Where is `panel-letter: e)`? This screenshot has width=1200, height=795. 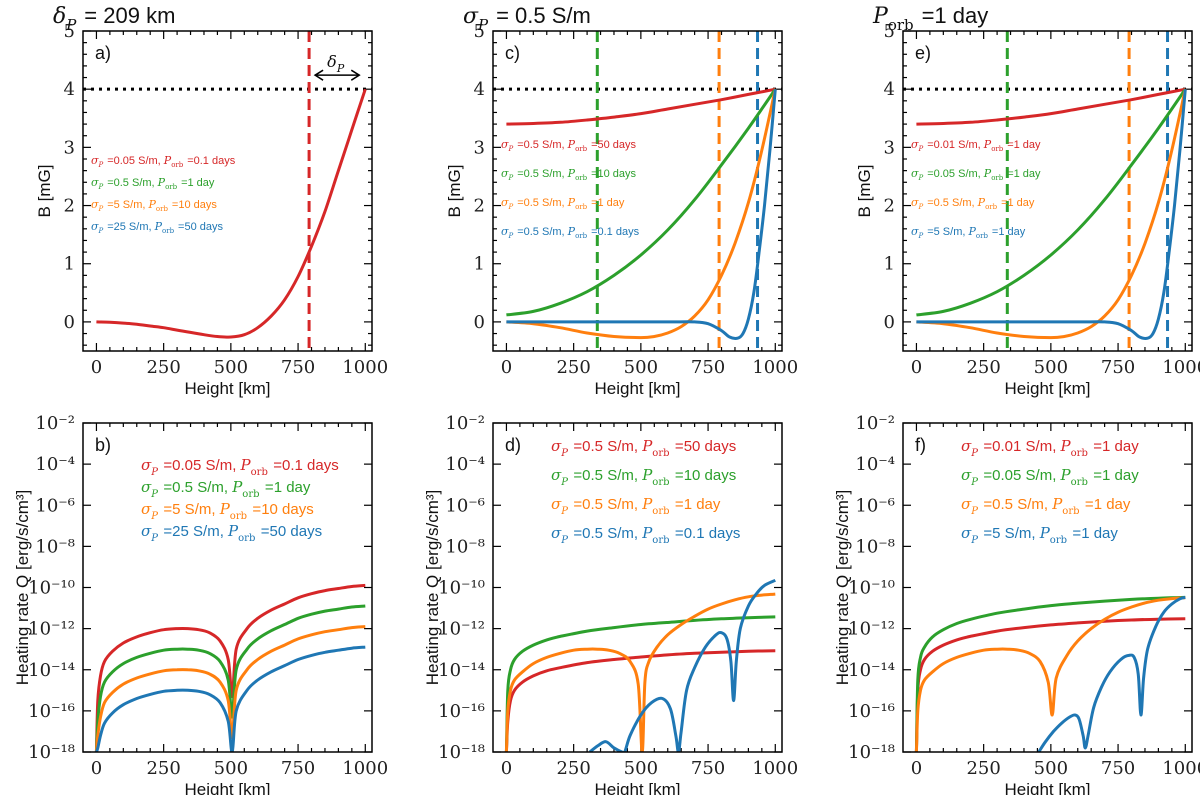 panel-letter: e) is located at coordinates (923, 53).